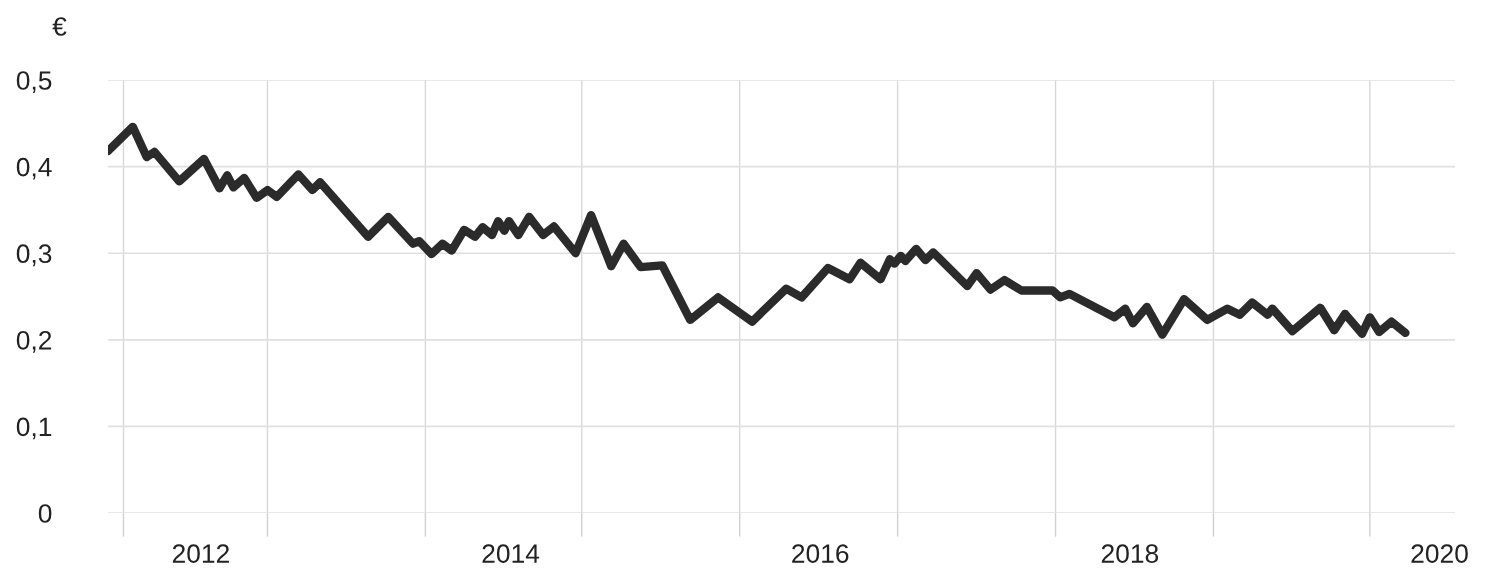 The height and width of the screenshot is (580, 1500). Describe the element at coordinates (45, 513) in the screenshot. I see `y-tick-label: 0` at that location.